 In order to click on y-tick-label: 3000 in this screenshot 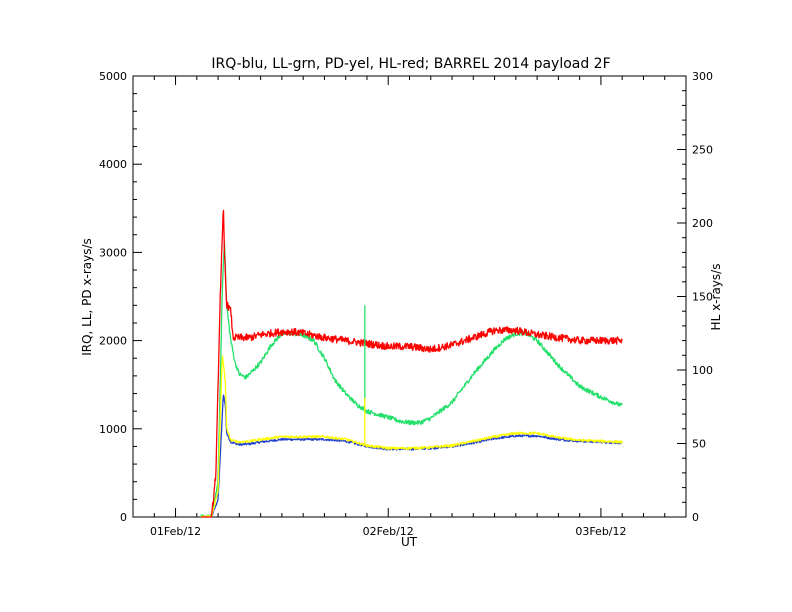, I will do `click(113, 252)`.